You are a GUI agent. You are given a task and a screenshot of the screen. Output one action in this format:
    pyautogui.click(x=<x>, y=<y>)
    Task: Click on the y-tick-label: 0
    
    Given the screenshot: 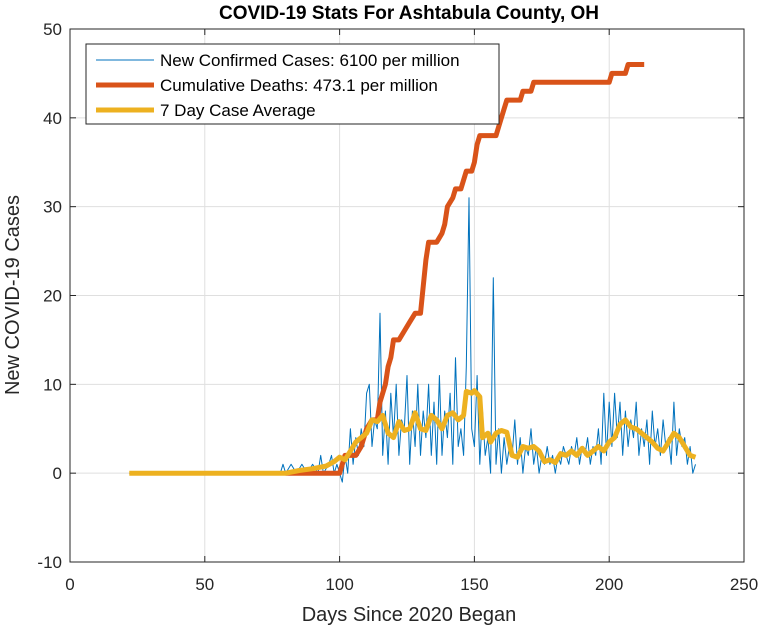 What is the action you would take?
    pyautogui.click(x=57, y=473)
    